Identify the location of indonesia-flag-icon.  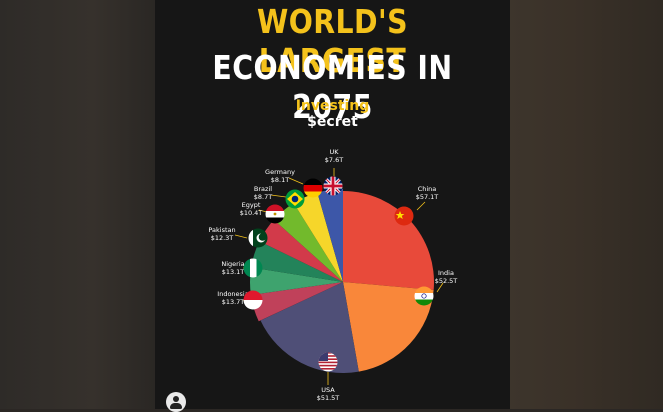
(253, 300).